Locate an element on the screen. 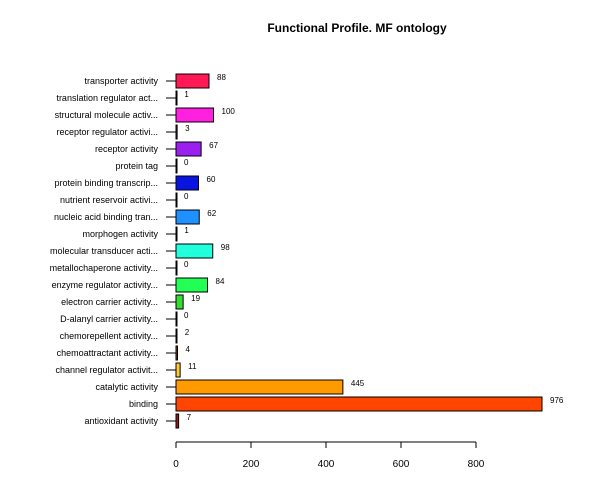  value-label: 88 is located at coordinates (221, 77).